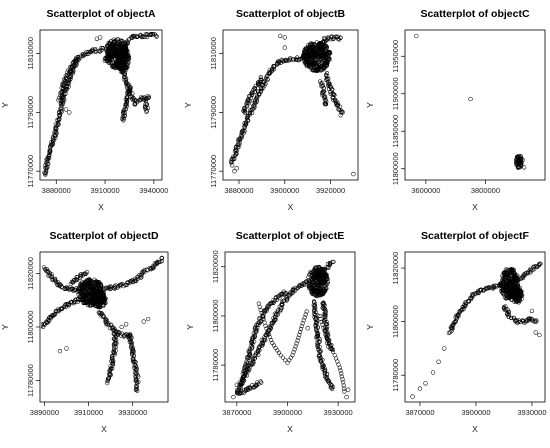 The height and width of the screenshot is (448, 550). Describe the element at coordinates (101, 105) in the screenshot. I see `plot-frame` at that location.